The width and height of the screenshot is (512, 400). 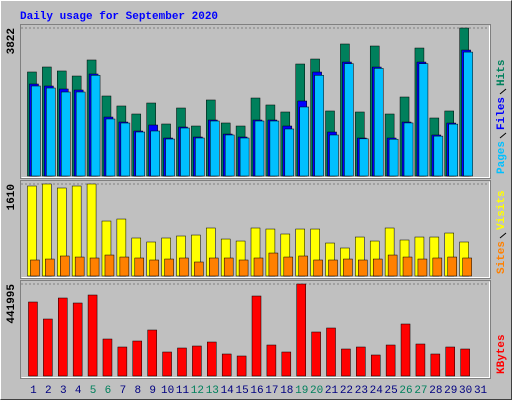 I want to click on x-tick-label: 3, so click(x=63, y=391).